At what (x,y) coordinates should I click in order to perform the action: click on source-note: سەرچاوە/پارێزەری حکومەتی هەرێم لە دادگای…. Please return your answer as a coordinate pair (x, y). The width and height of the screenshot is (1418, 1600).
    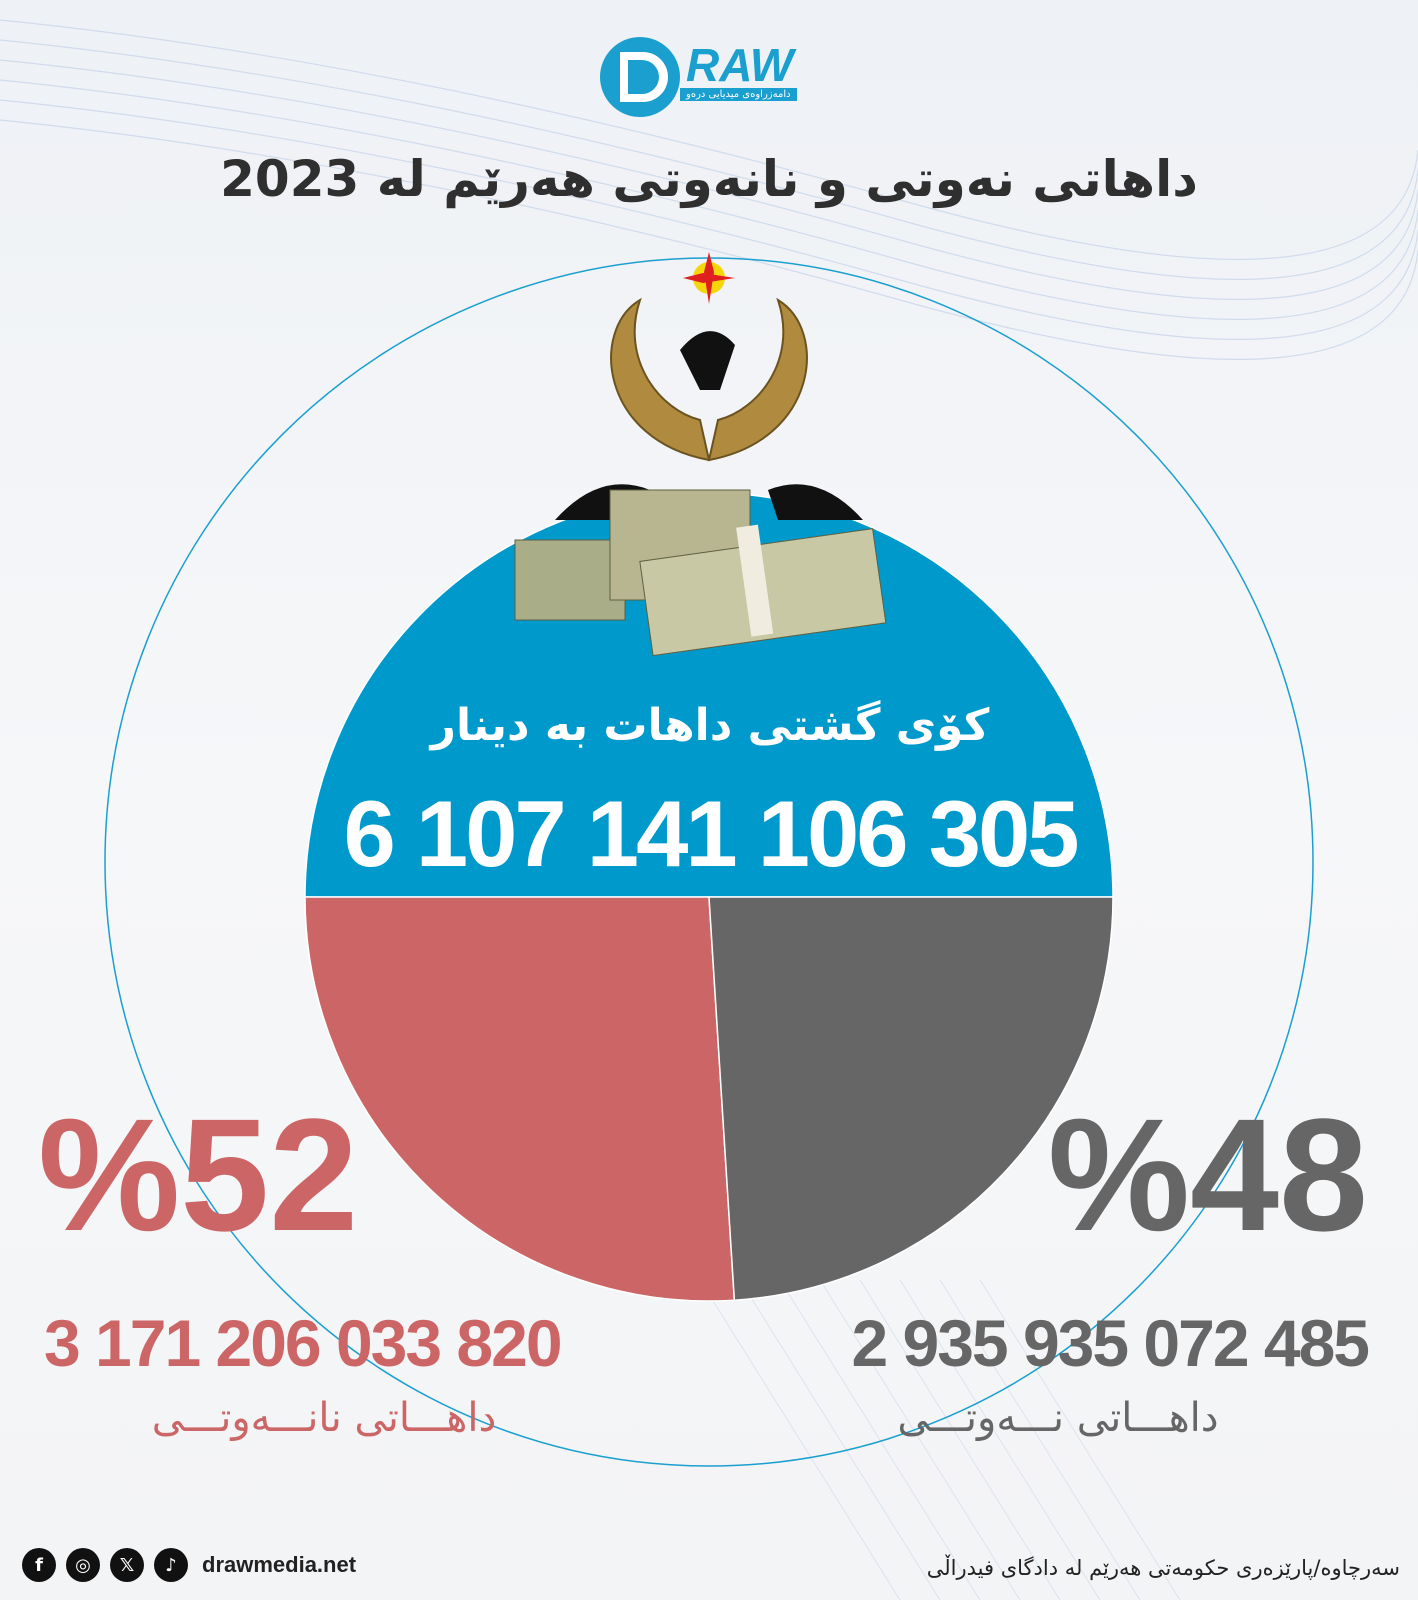
    Looking at the image, I should click on (1163, 1568).